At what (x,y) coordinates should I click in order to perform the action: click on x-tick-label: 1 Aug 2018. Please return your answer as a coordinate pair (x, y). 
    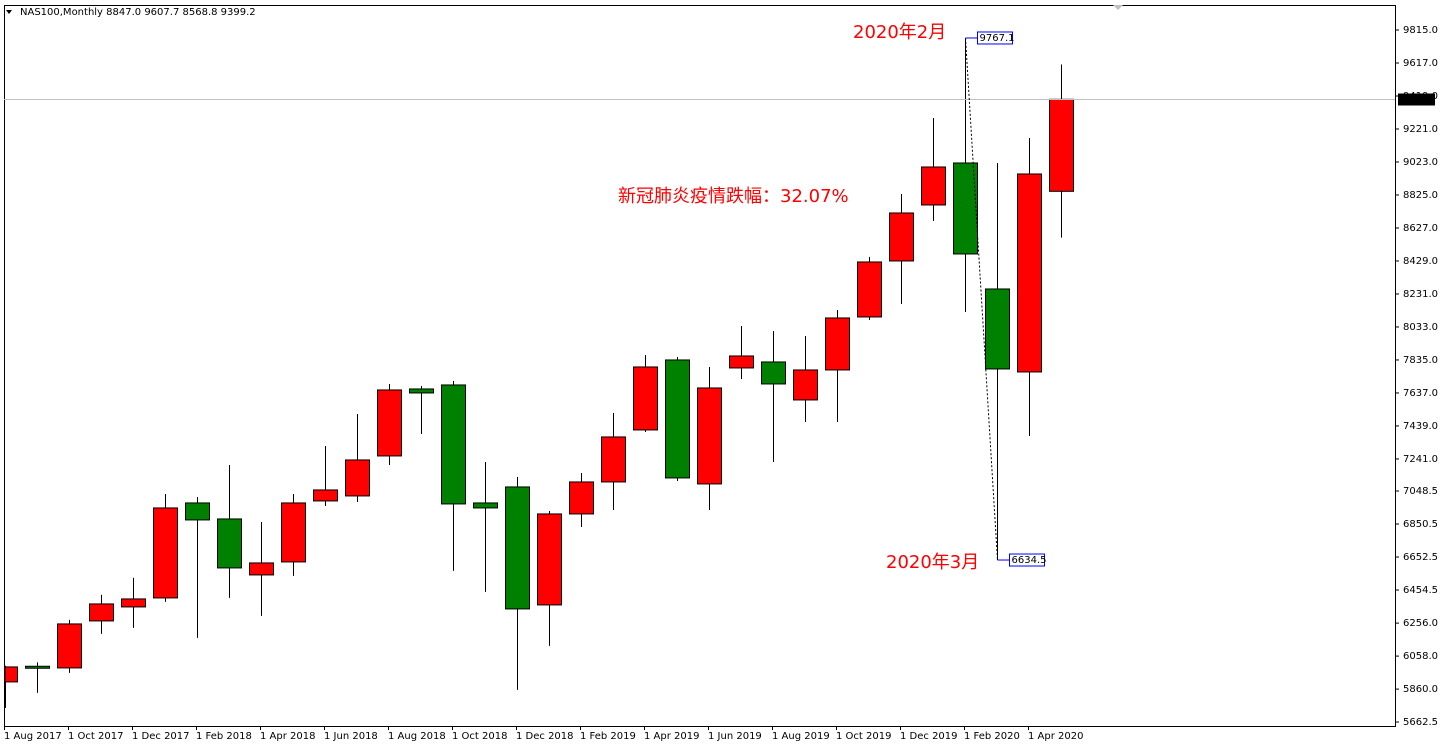
    Looking at the image, I should click on (417, 736).